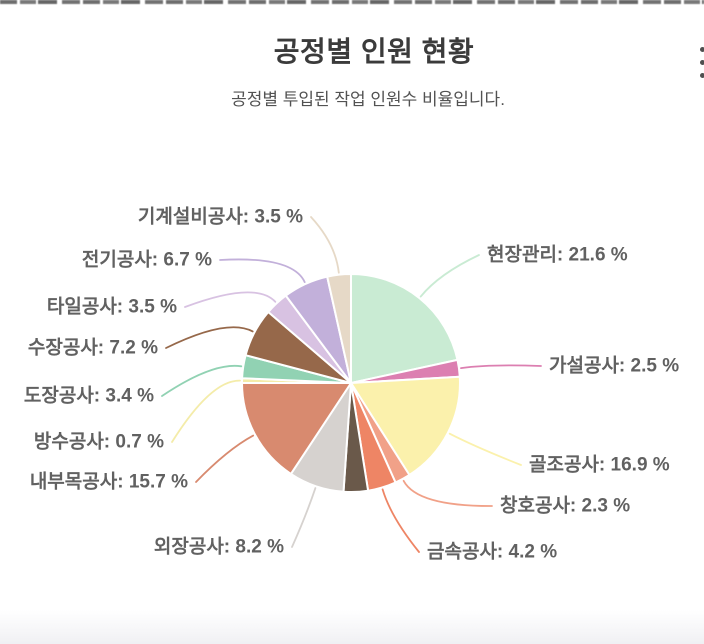 Image resolution: width=704 pixels, height=644 pixels. What do you see at coordinates (89, 396) in the screenshot?
I see `slice-label-painting-work: 도장공사: 3.4 %` at bounding box center [89, 396].